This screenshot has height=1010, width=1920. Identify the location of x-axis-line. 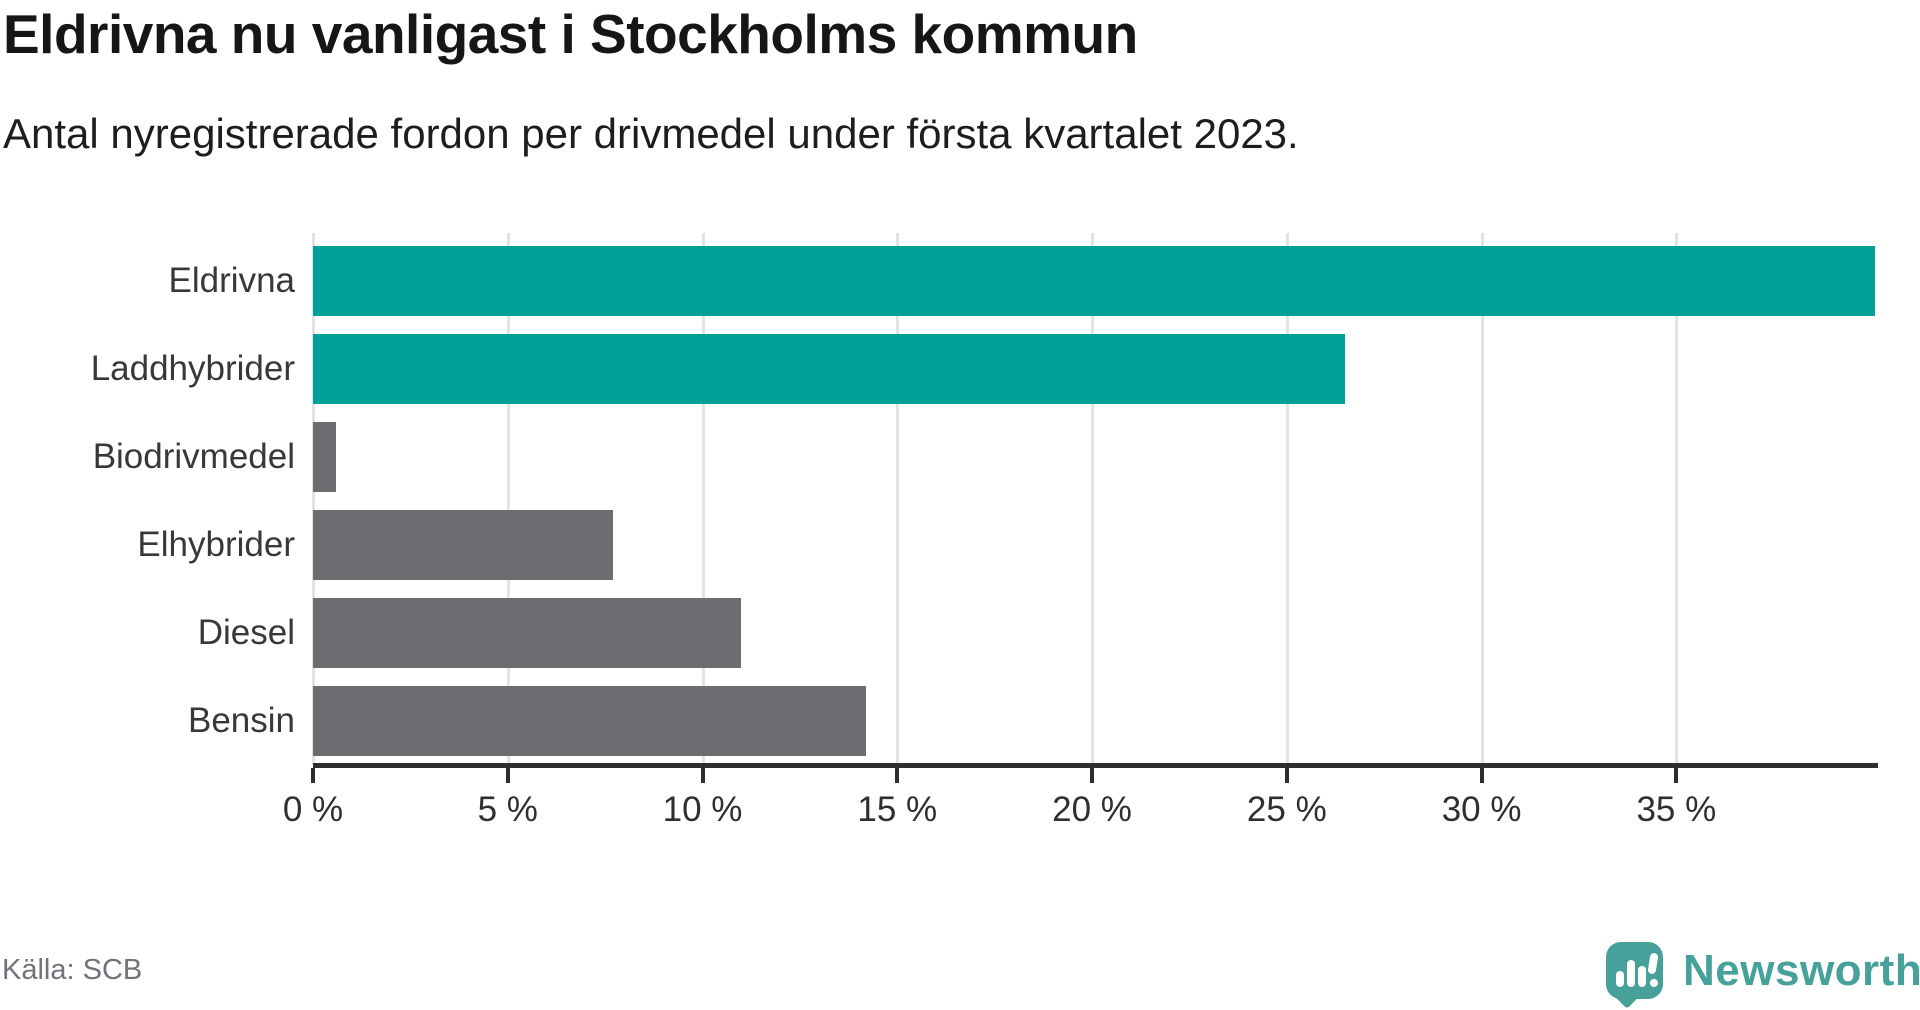
(1095, 765).